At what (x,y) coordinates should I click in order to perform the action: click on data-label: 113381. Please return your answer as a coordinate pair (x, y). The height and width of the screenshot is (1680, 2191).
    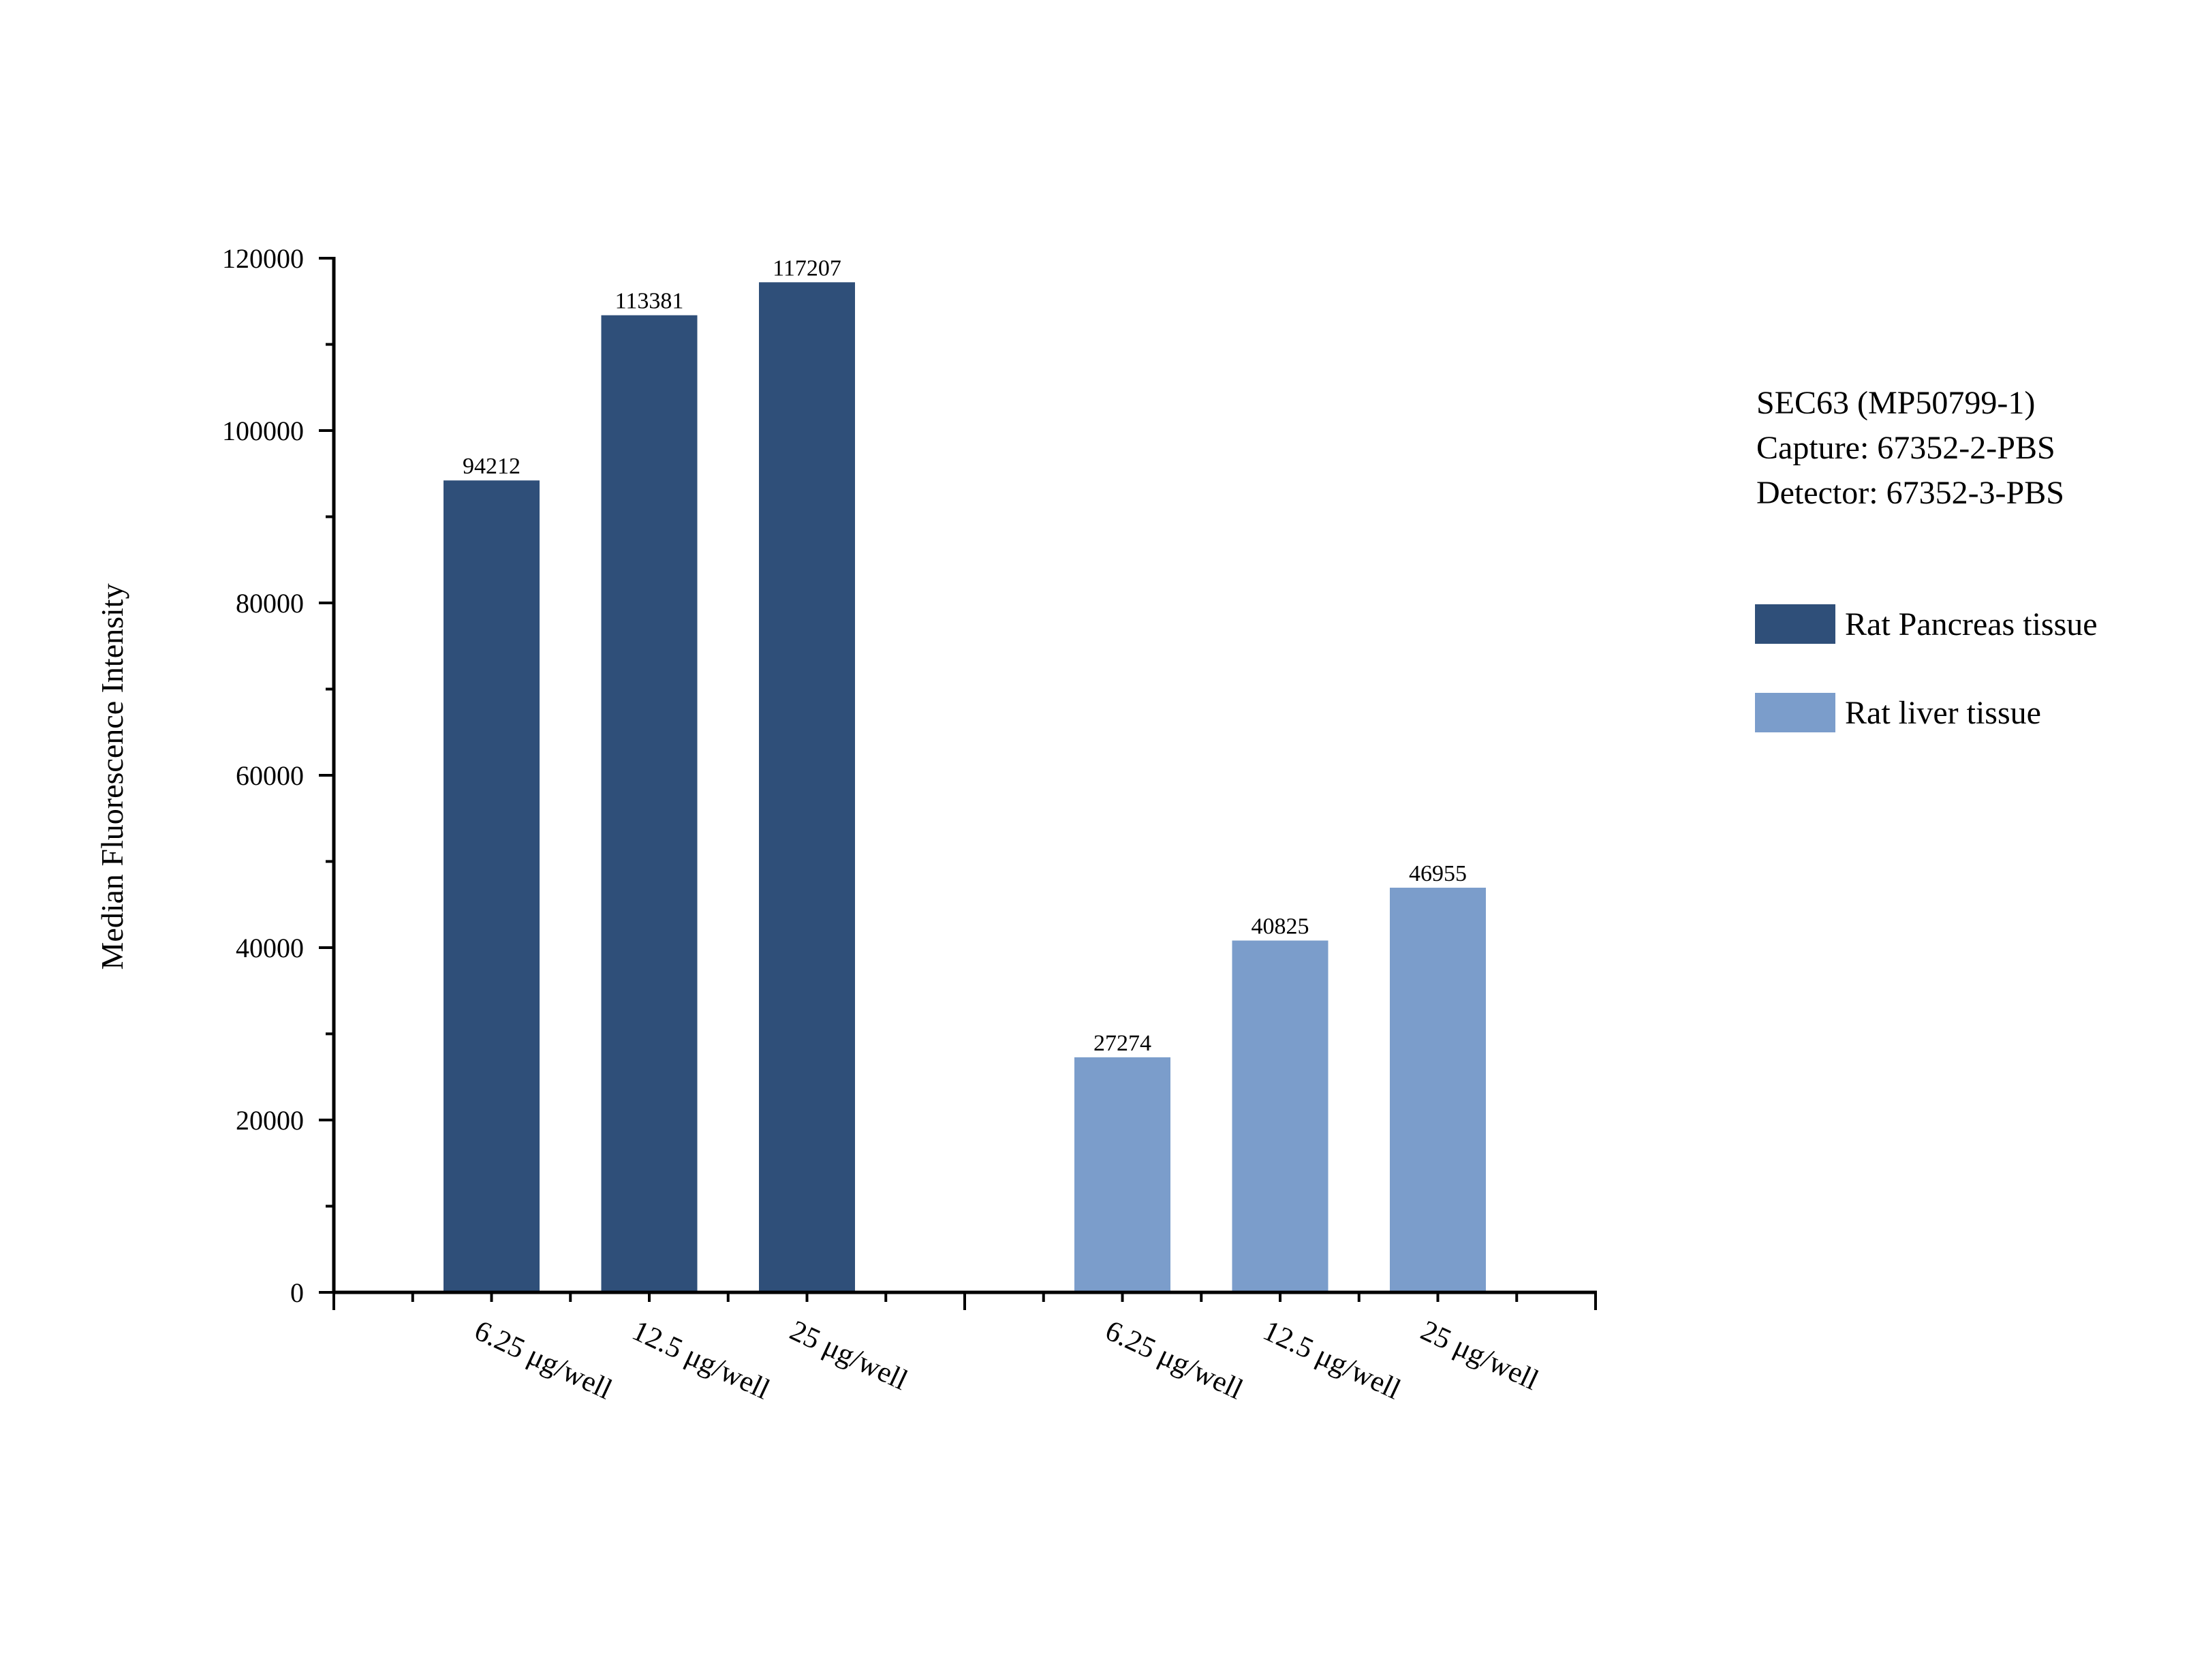
    Looking at the image, I should click on (649, 301).